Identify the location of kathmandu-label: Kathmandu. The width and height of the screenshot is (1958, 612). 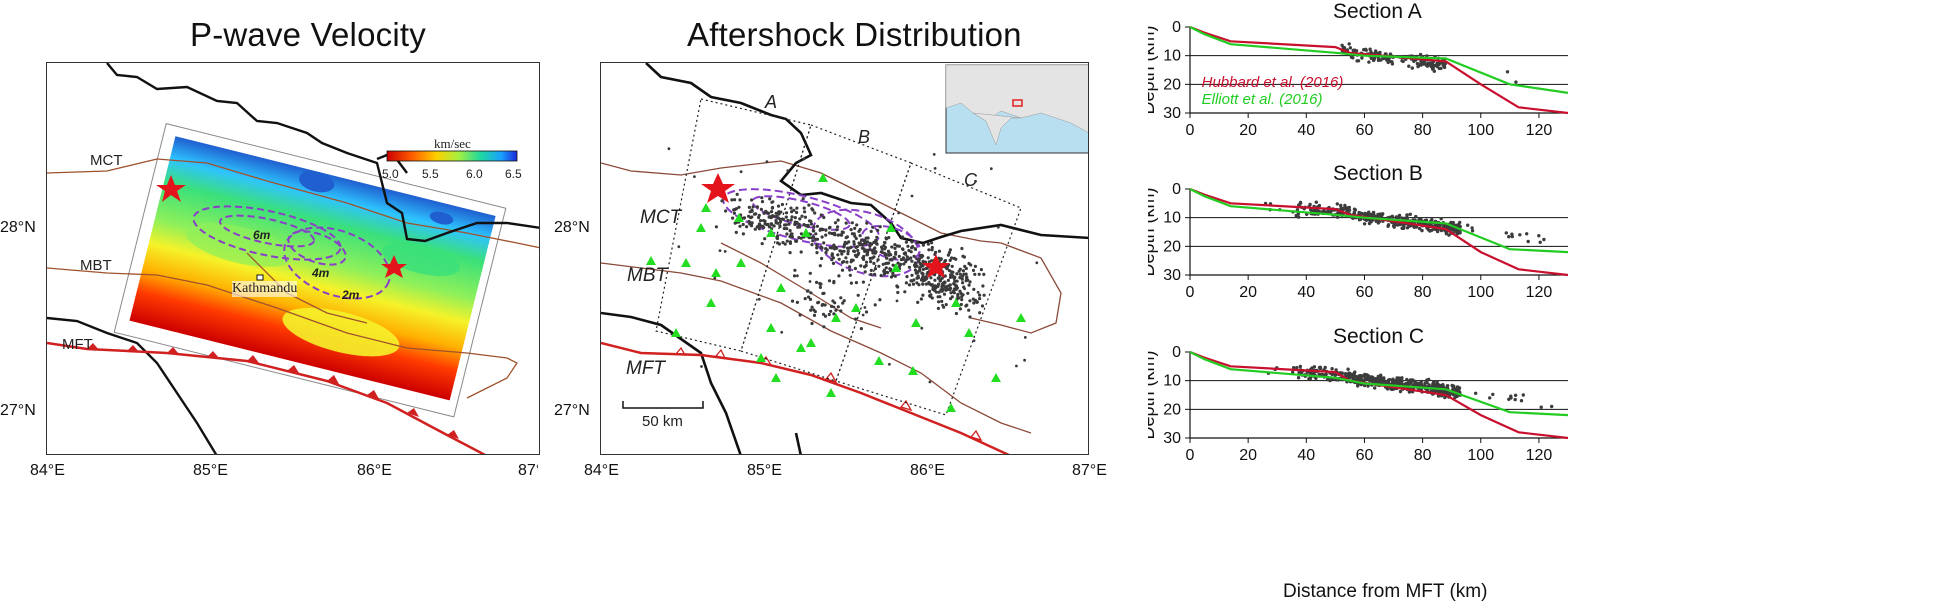
(265, 289).